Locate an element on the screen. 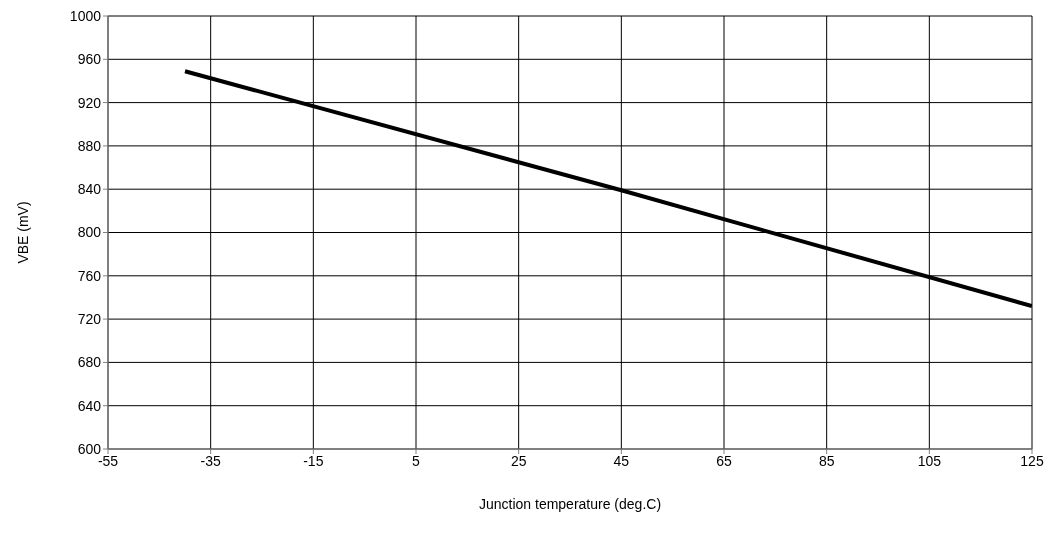  x-tick-label: 85 is located at coordinates (826, 460).